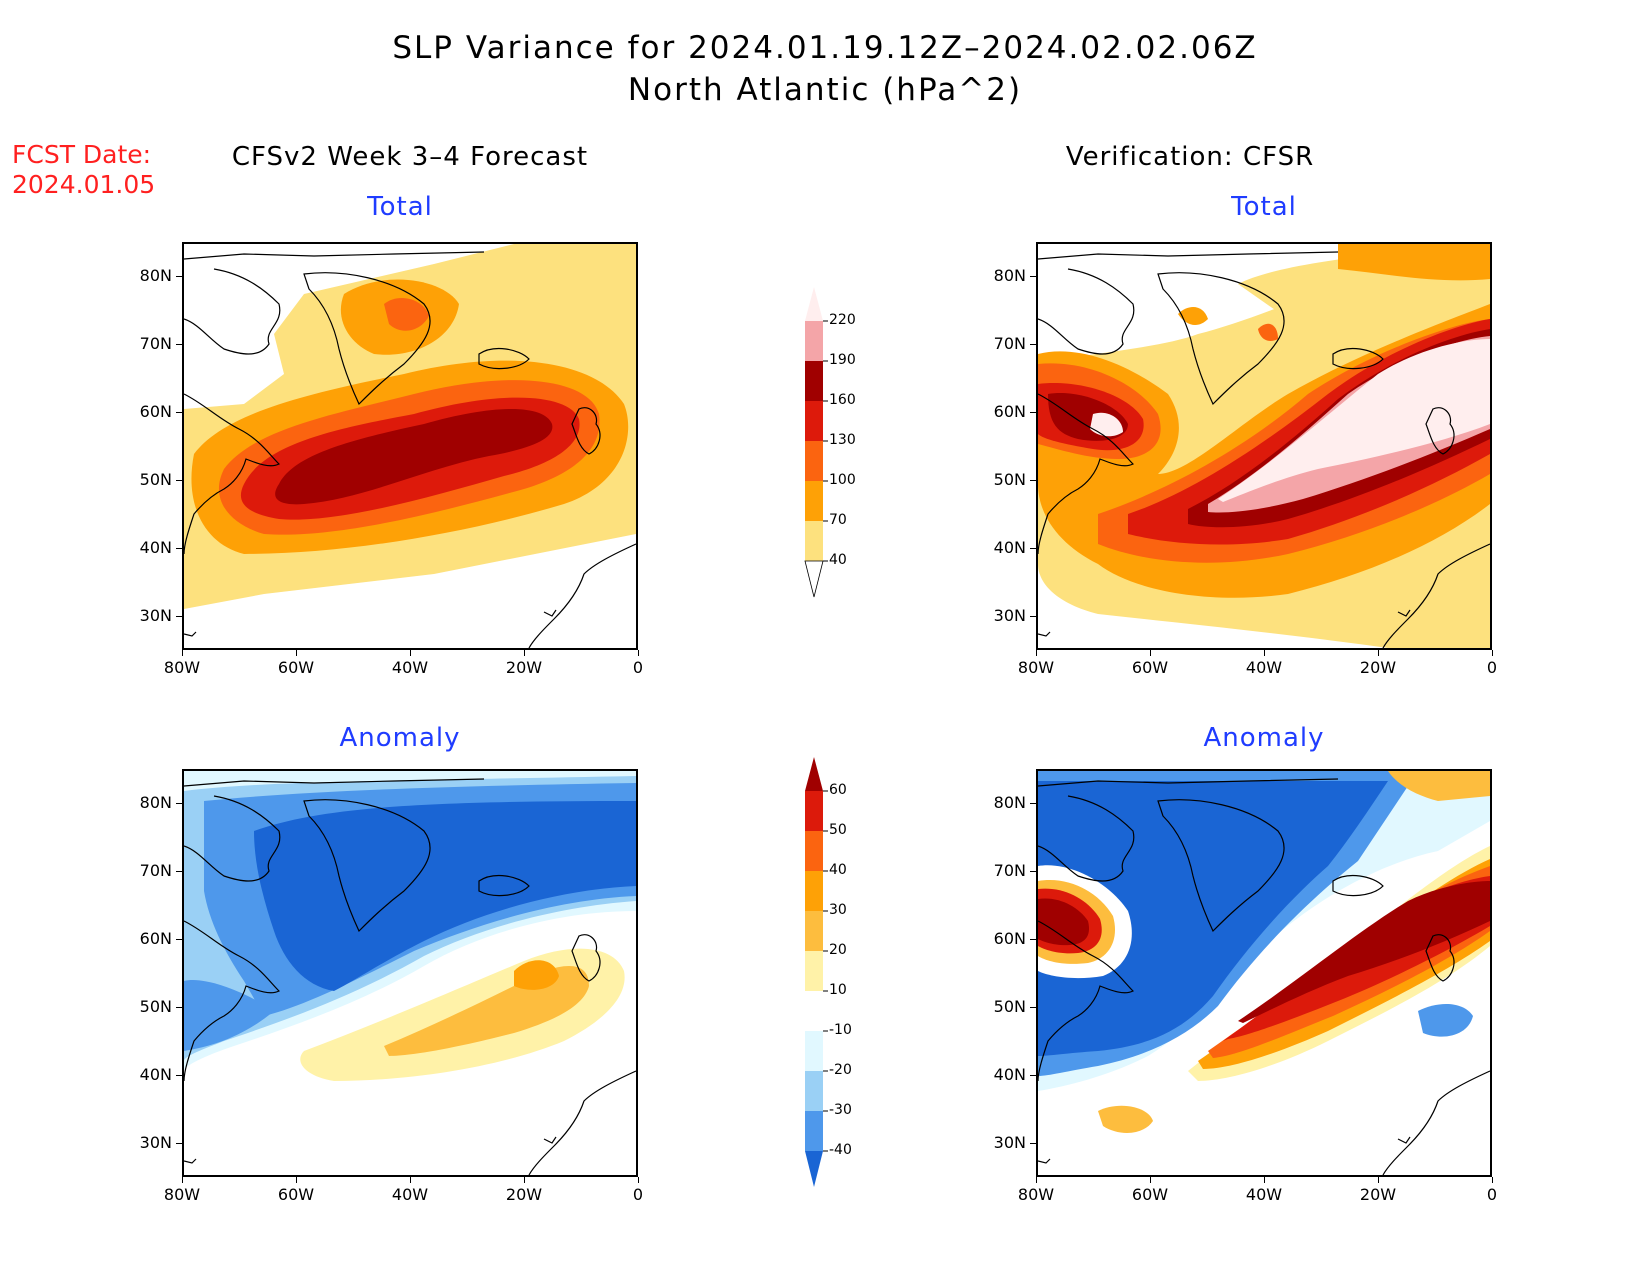 This screenshot has height=1275, width=1650. I want to click on fill-70-100-greenland, so click(1193, 316).